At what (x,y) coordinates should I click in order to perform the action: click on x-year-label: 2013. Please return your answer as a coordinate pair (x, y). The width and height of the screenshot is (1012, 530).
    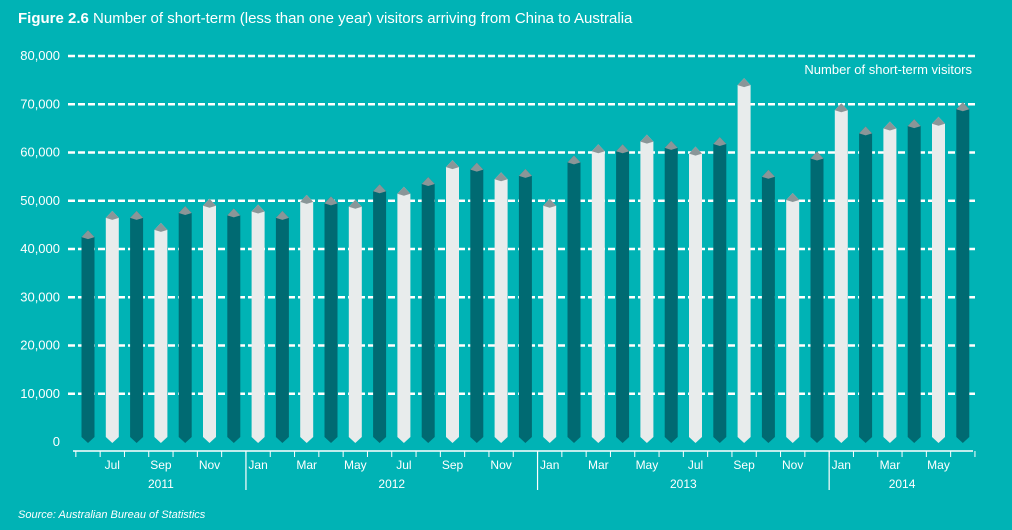
    Looking at the image, I should click on (683, 484).